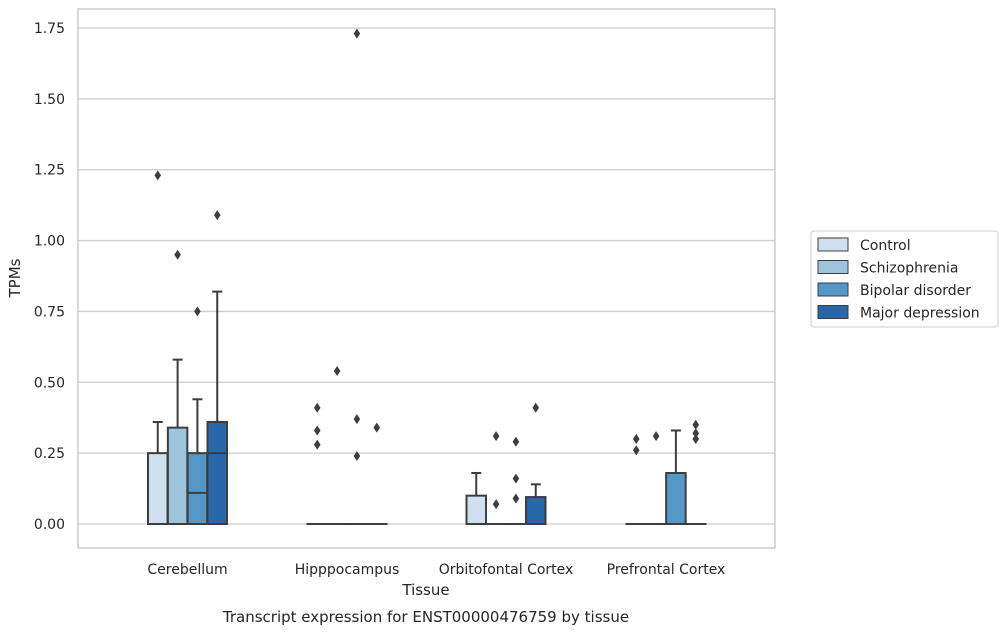  What do you see at coordinates (49, 277) in the screenshot?
I see `y-axis-ticks: 0.00 0.25 0.50 0.75 1.00 1.25 1.50 1.75` at bounding box center [49, 277].